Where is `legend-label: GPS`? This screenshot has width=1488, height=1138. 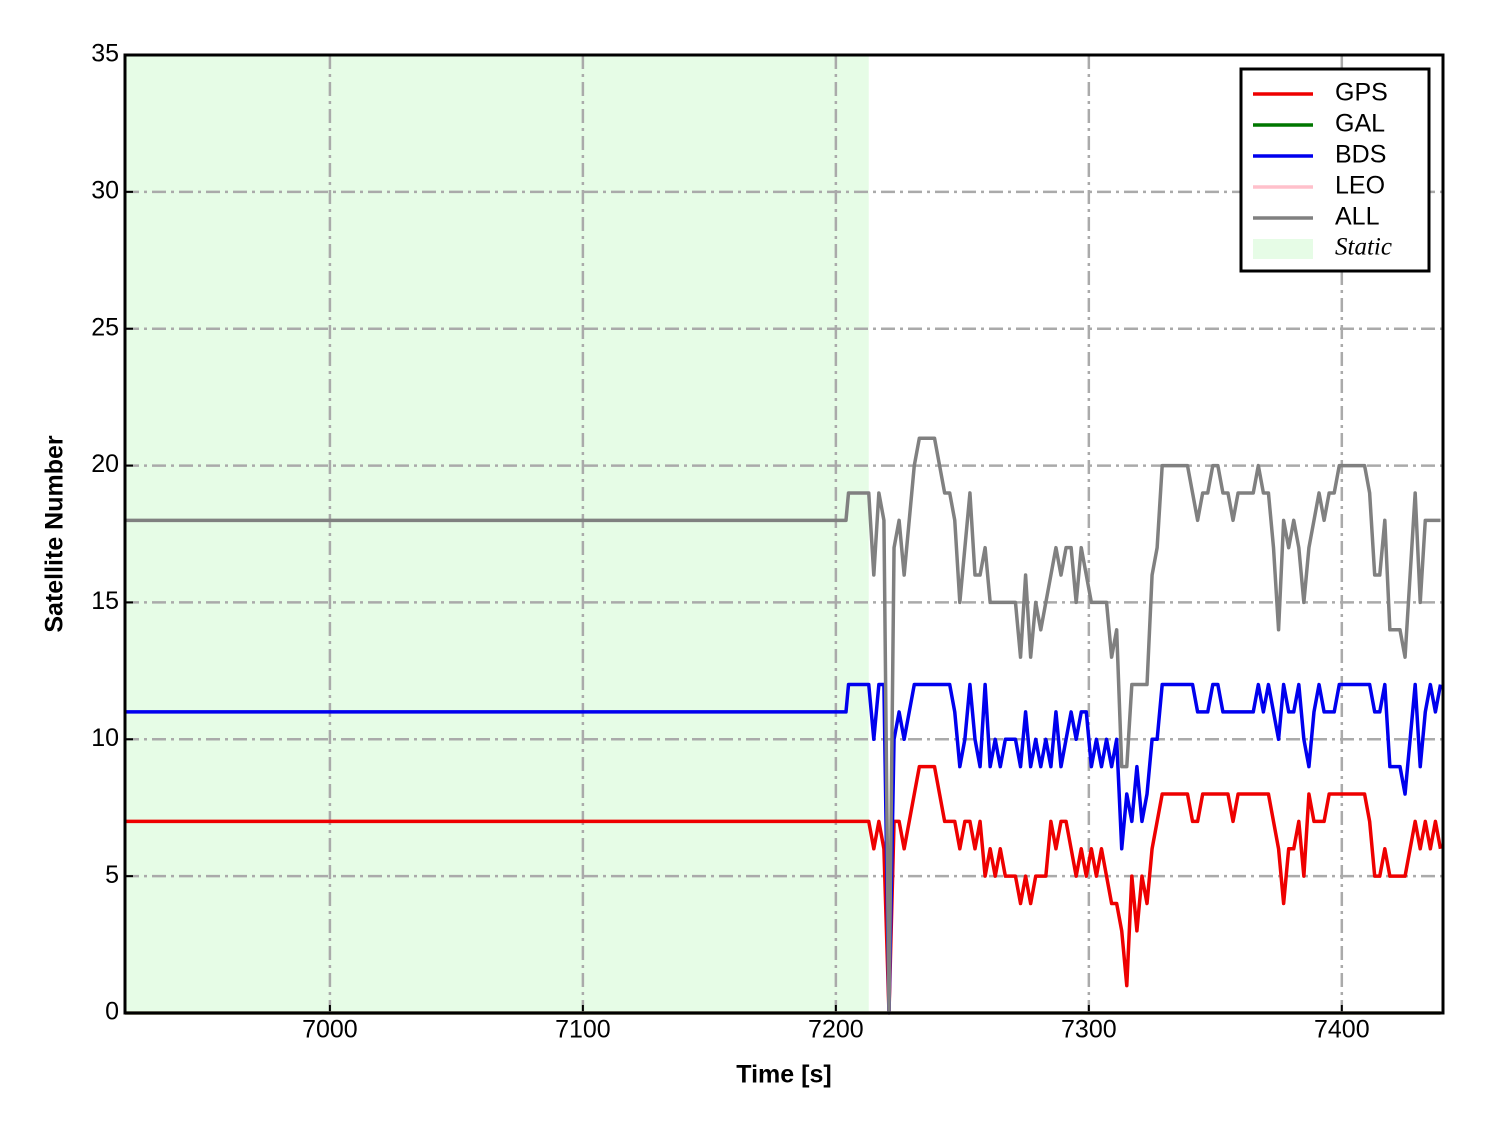 legend-label: GPS is located at coordinates (1361, 93).